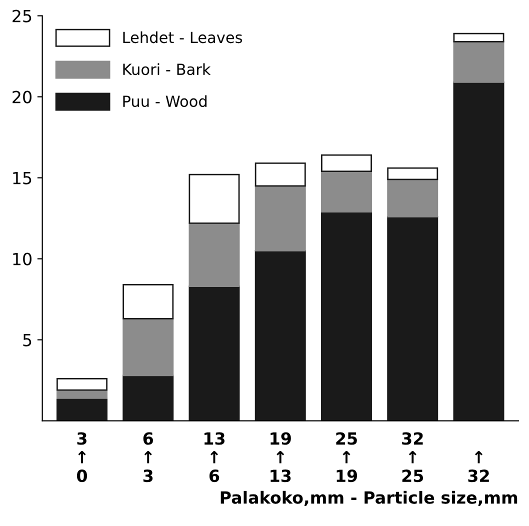  Describe the element at coordinates (413, 457) in the screenshot. I see `x-tick-label: 32 ↑ 25` at that location.